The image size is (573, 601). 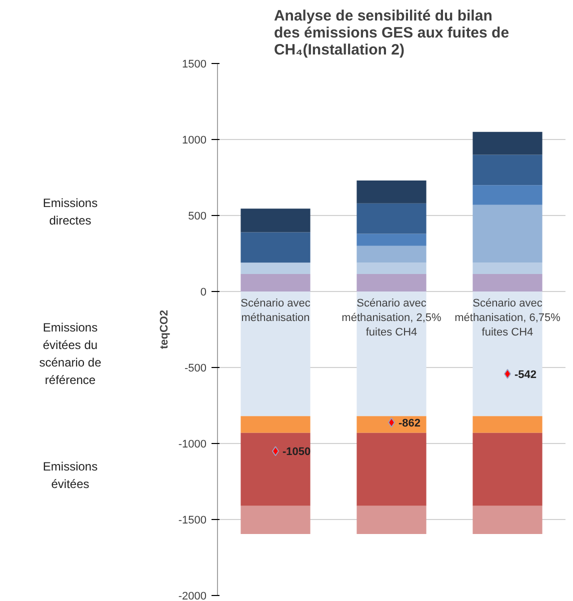 I want to click on y-tick-label: -1500, so click(x=192, y=520).